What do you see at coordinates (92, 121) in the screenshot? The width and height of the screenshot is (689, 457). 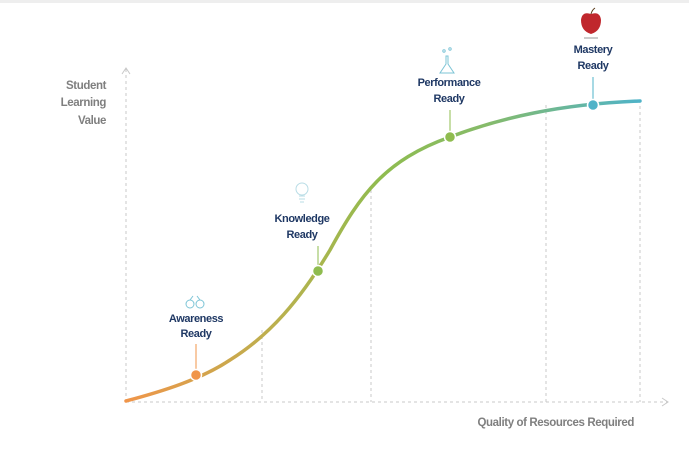 I see `y-label: Value` at bounding box center [92, 121].